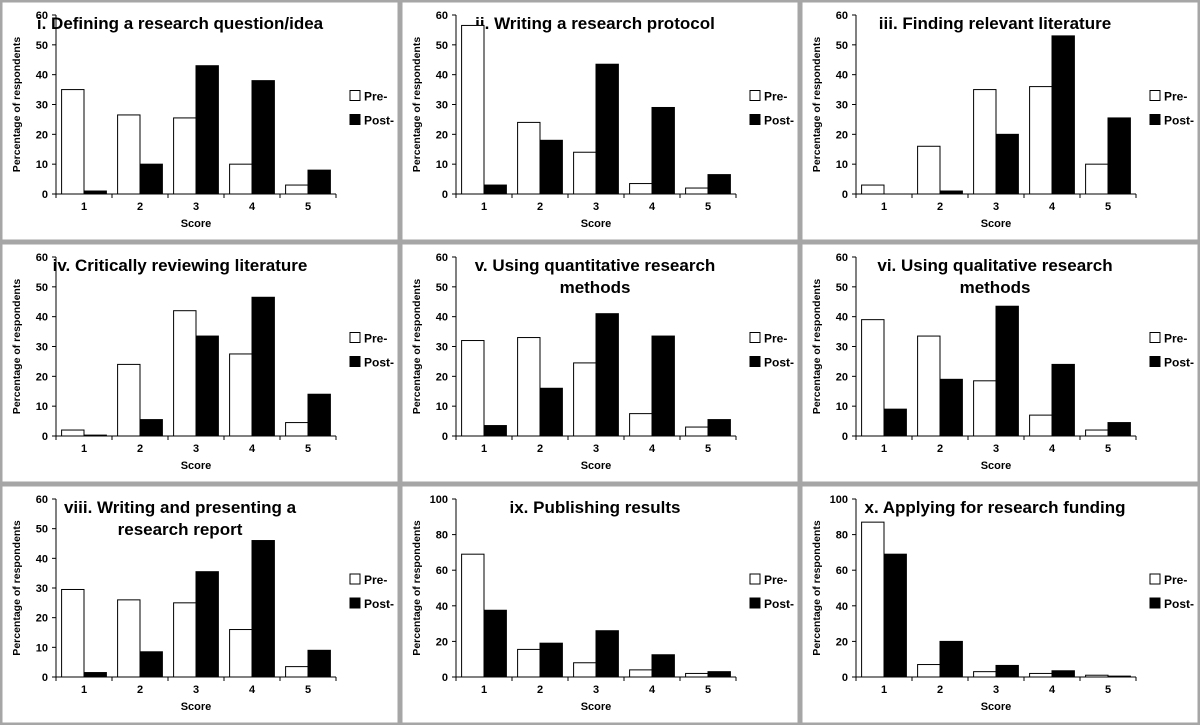 The width and height of the screenshot is (1200, 725). Describe the element at coordinates (994, 265) in the screenshot. I see `chart-title: vi. Using qualitative research` at that location.